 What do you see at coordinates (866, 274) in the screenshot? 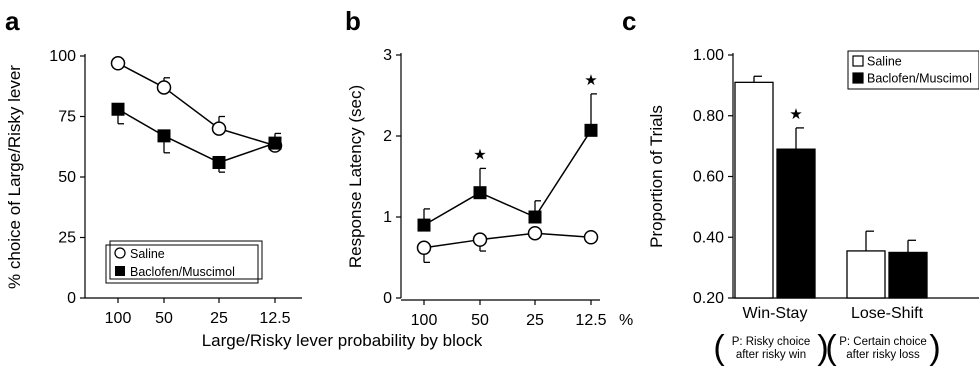
I see `bar-saline-lose-shift` at bounding box center [866, 274].